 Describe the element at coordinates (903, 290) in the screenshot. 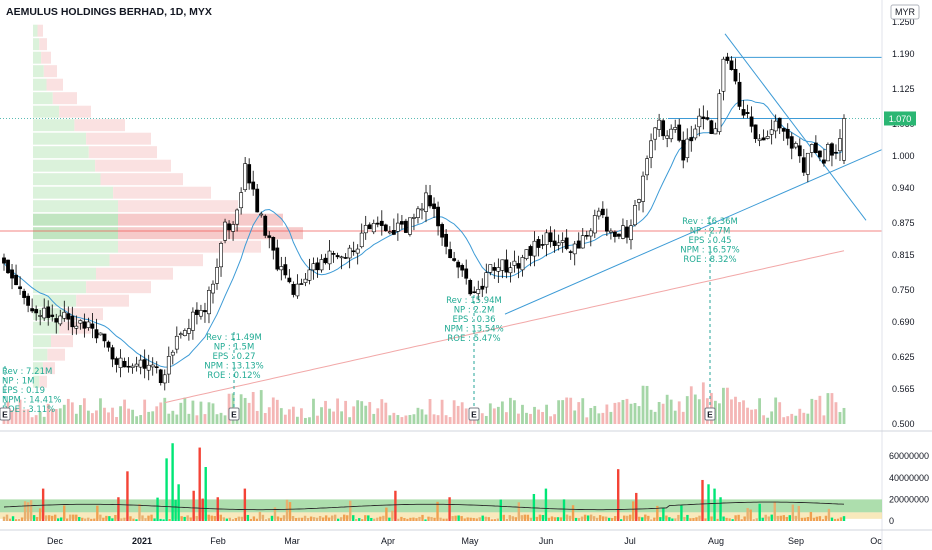

I see `price-tick-label: 0.750` at that location.